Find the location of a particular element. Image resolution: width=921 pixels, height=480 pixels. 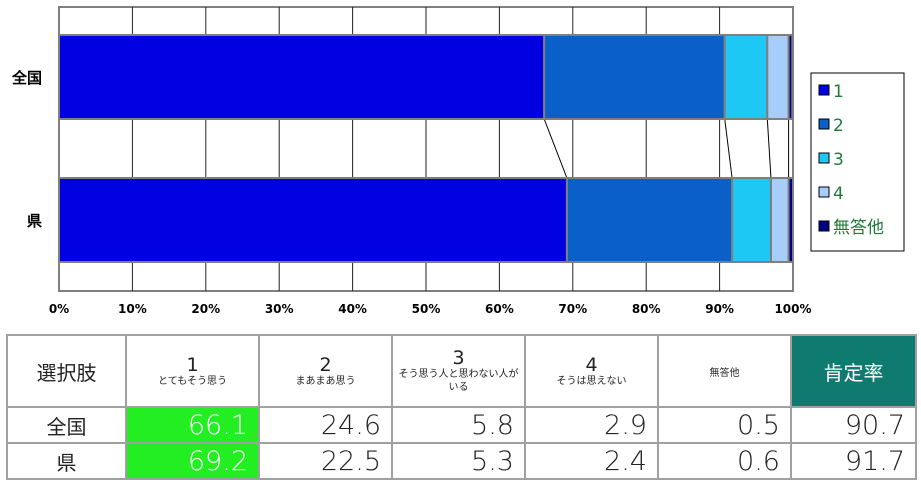

choice-number: 2 is located at coordinates (325, 364).